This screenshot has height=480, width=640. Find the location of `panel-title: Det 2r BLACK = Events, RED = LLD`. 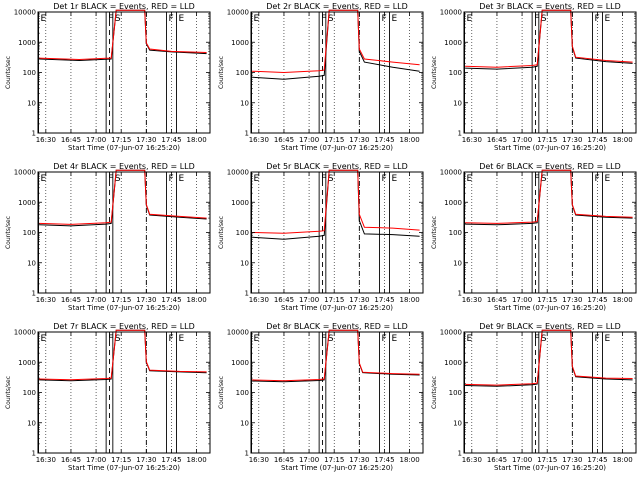

panel-title: Det 2r BLACK = Events, RED = LLD is located at coordinates (337, 6).